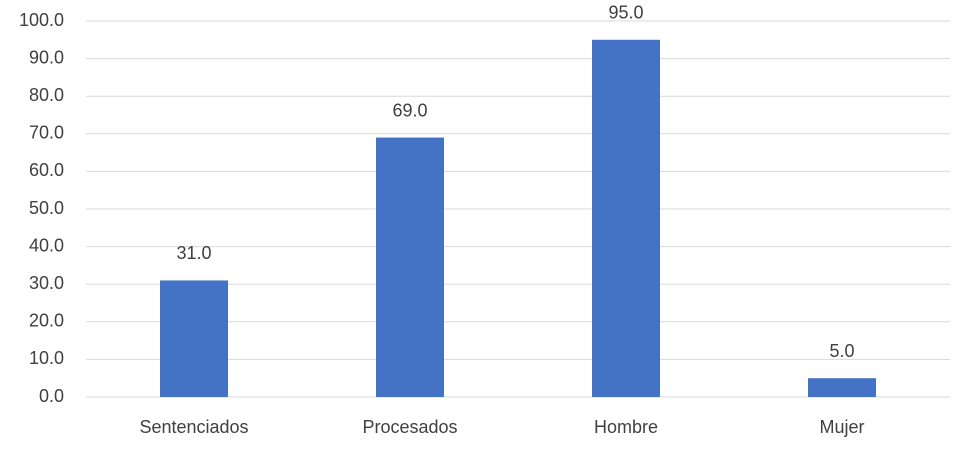 This screenshot has height=453, width=968. I want to click on y-tick-label: 80.0, so click(46, 95).